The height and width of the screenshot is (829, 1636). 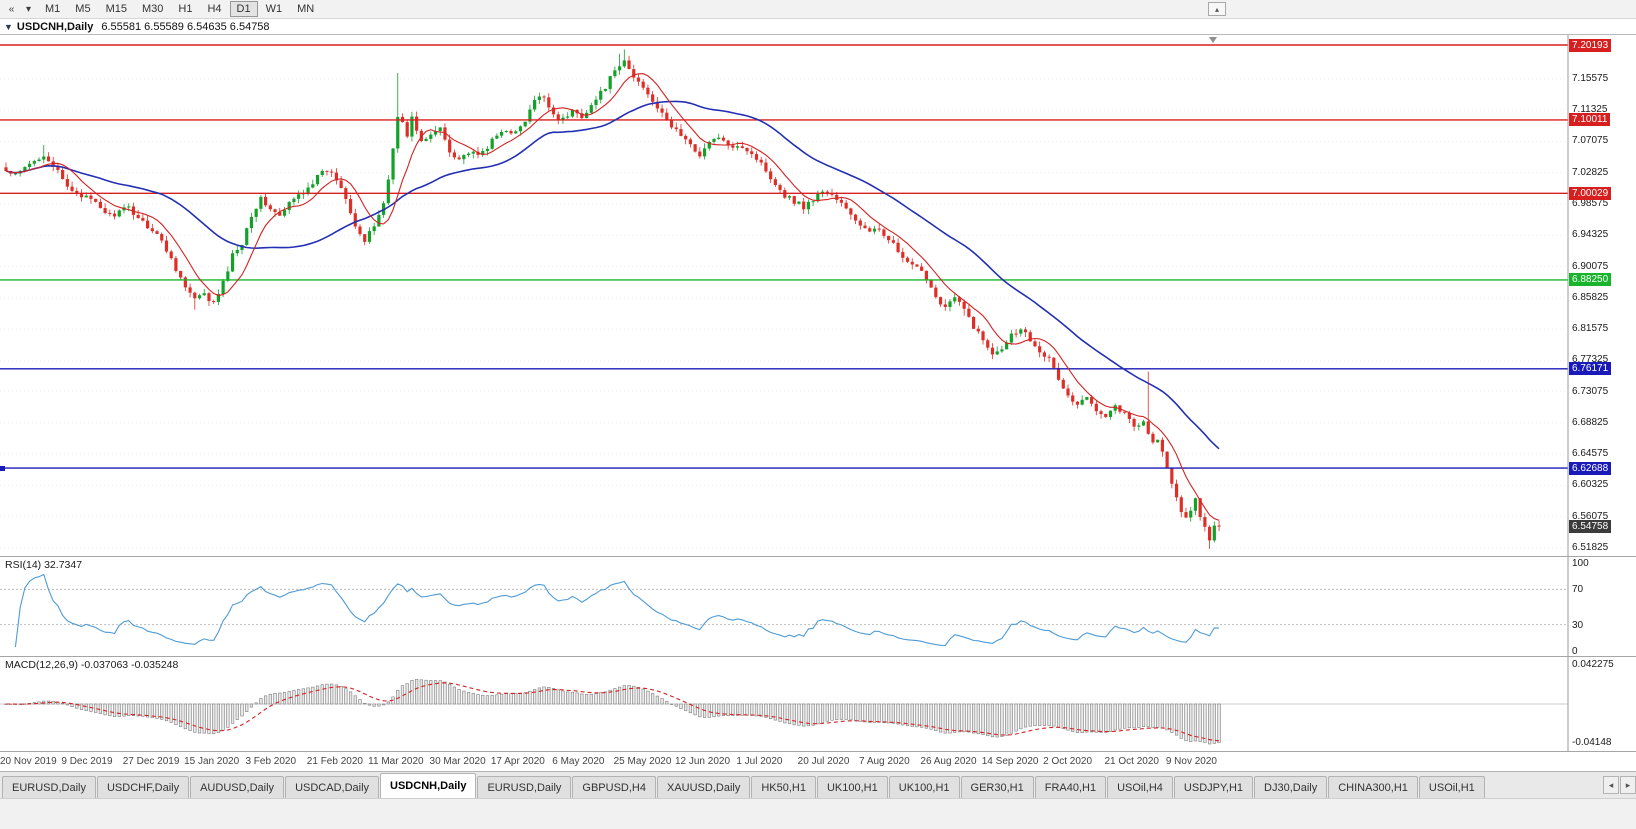 What do you see at coordinates (1140, 787) in the screenshot?
I see `chart-tab-usoil-h4: USOil,H4` at bounding box center [1140, 787].